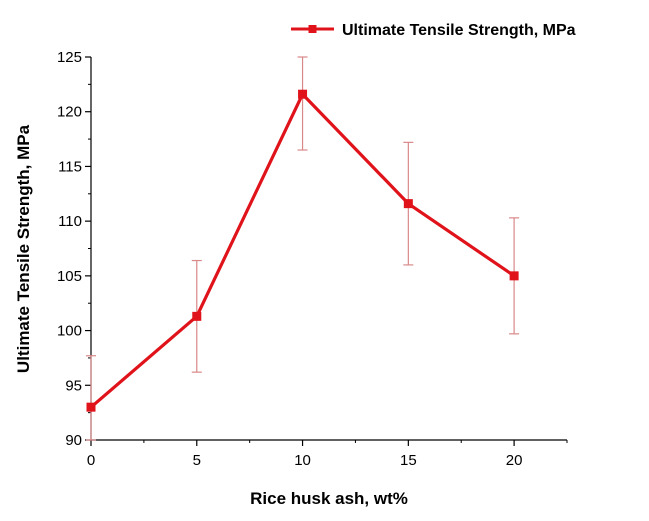 The height and width of the screenshot is (521, 649). What do you see at coordinates (69, 276) in the screenshot?
I see `y-tick-label: 105` at bounding box center [69, 276].